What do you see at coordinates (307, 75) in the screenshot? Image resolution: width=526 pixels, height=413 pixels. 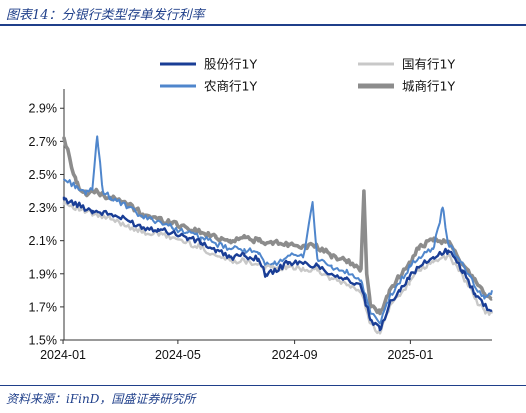 I see `legend: 股份行1Y 国有行1Y 农商行1Y 城商行1Y` at bounding box center [307, 75].